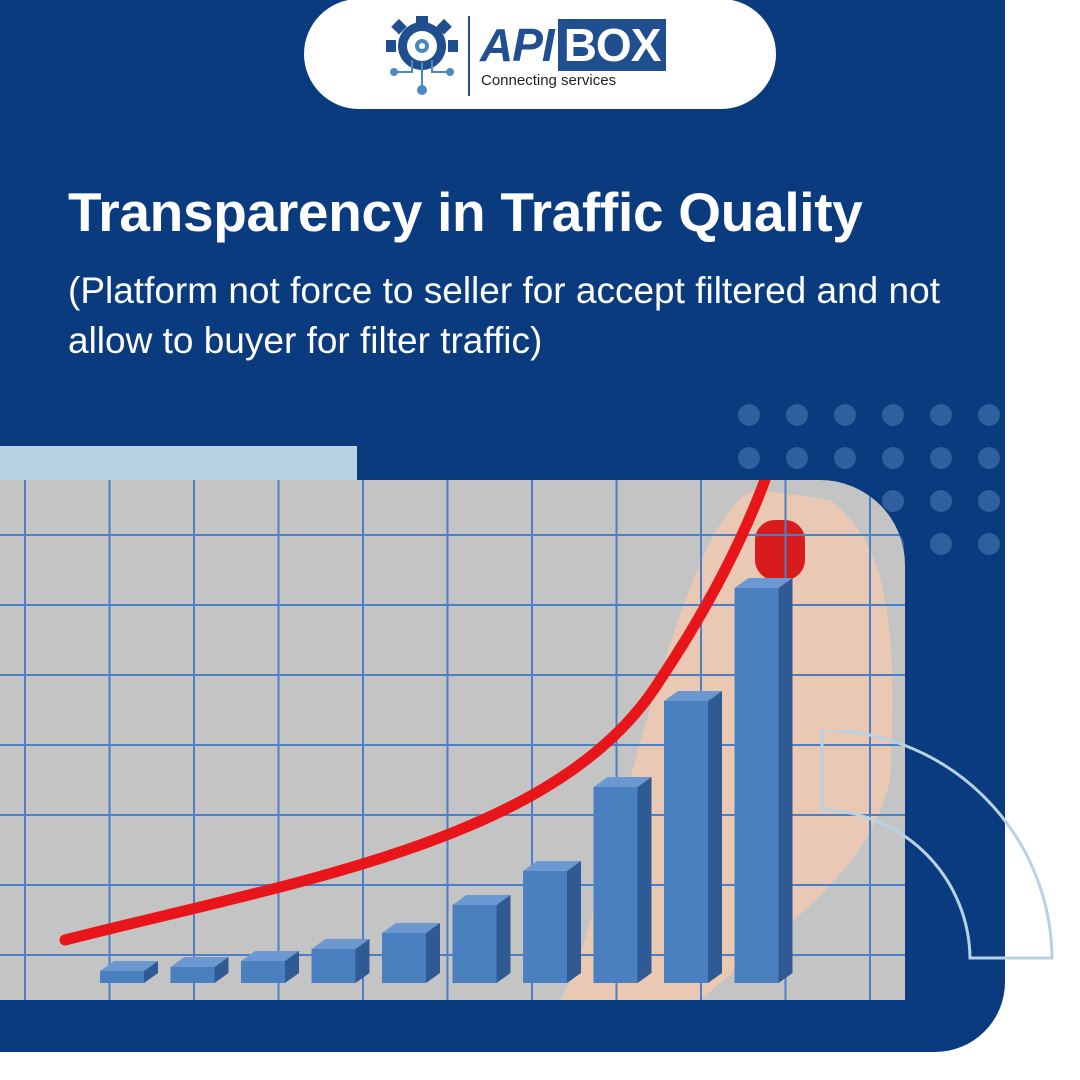  Describe the element at coordinates (517, 45) in the screenshot. I see `brand-name-api: API` at that location.